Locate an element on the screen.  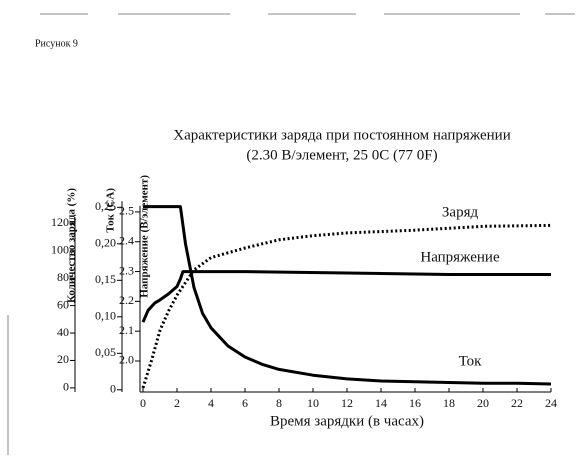
x-tick-label: 22 is located at coordinates (517, 403).